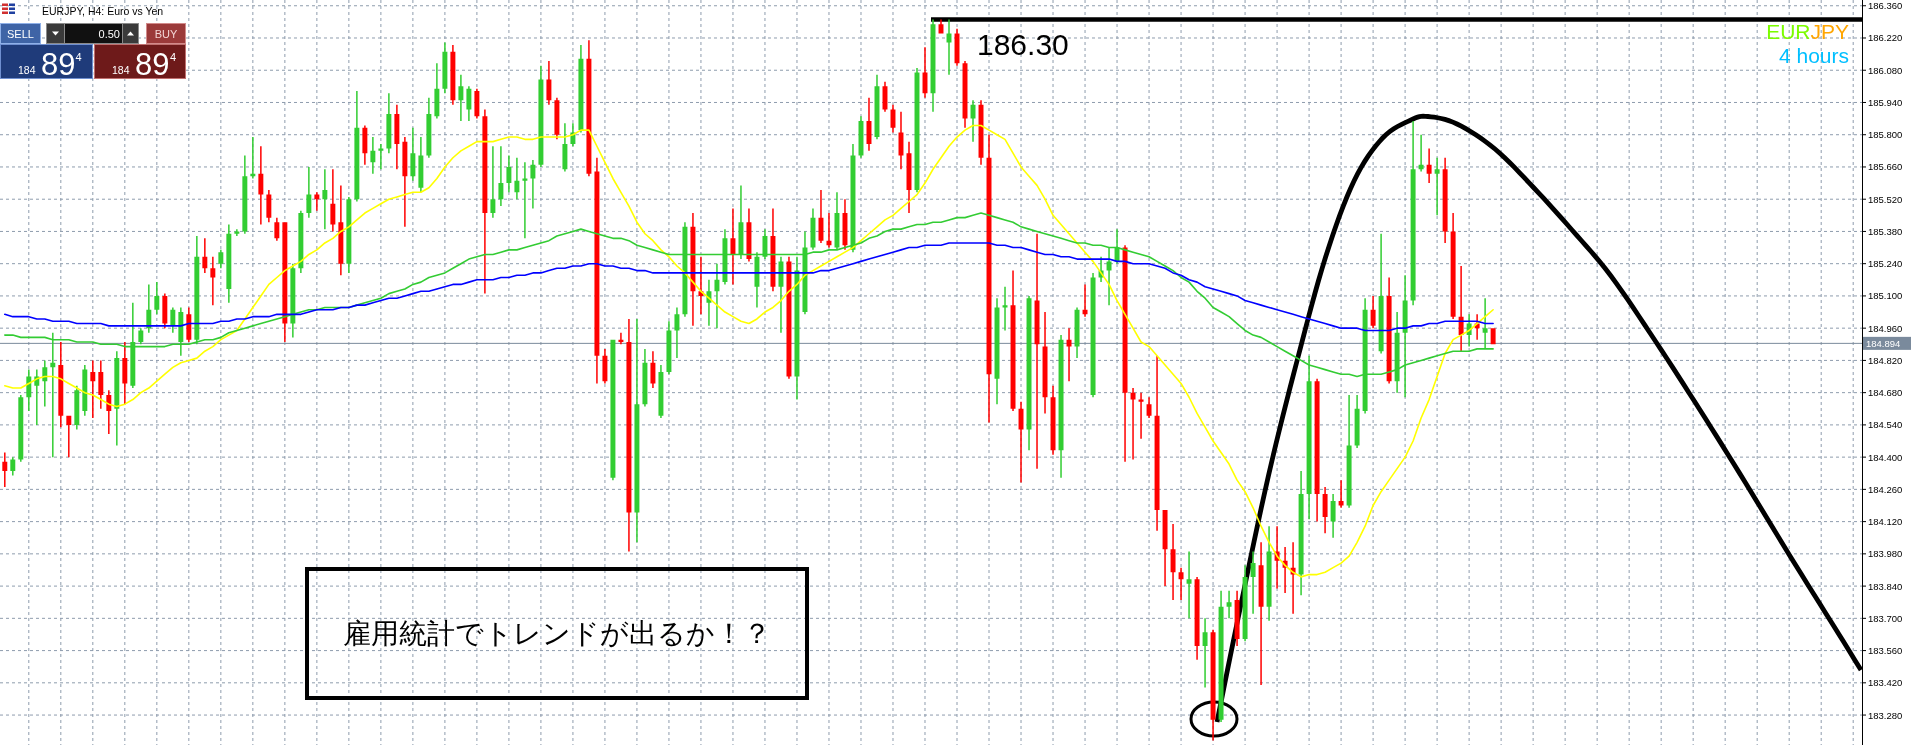 The height and width of the screenshot is (745, 1912). I want to click on y-tick-label: 186.080, so click(1885, 70).